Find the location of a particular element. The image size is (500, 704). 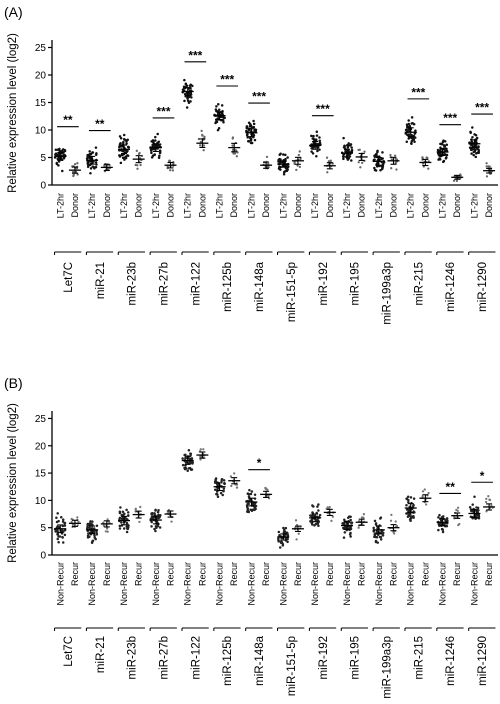

category-label: miR-151-5p is located at coordinates (292, 292).